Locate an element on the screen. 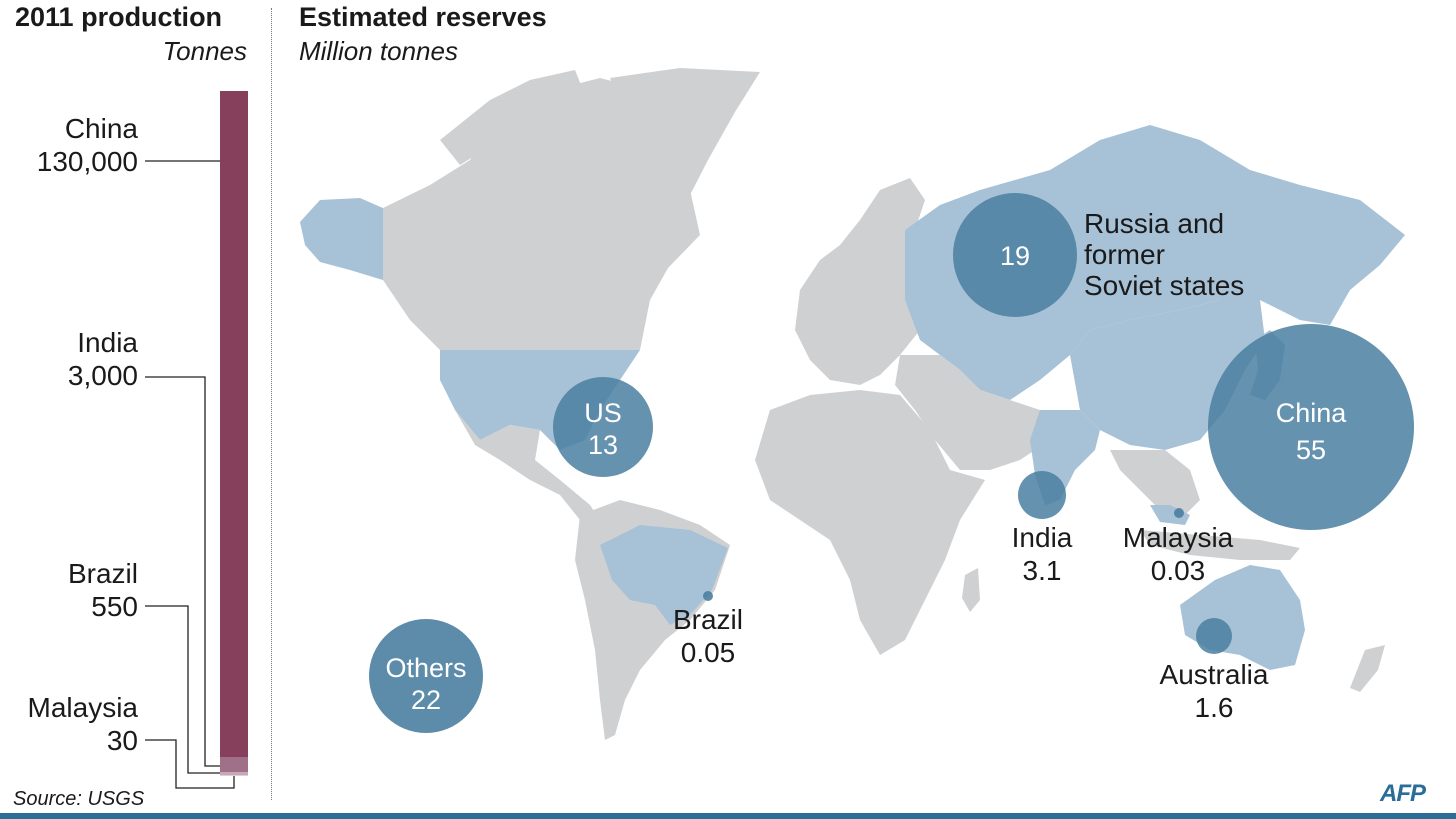 Image resolution: width=1456 pixels, height=819 pixels. land-brazil is located at coordinates (664, 575).